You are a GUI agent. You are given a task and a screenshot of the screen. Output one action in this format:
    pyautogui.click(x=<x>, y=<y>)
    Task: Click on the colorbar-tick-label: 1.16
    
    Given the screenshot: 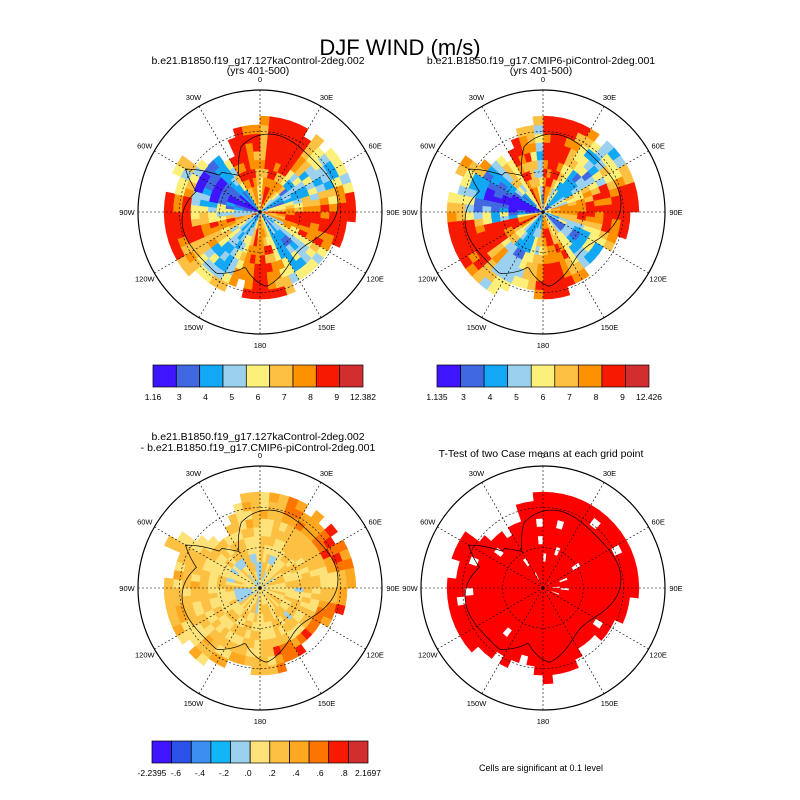 What is the action you would take?
    pyautogui.click(x=153, y=397)
    